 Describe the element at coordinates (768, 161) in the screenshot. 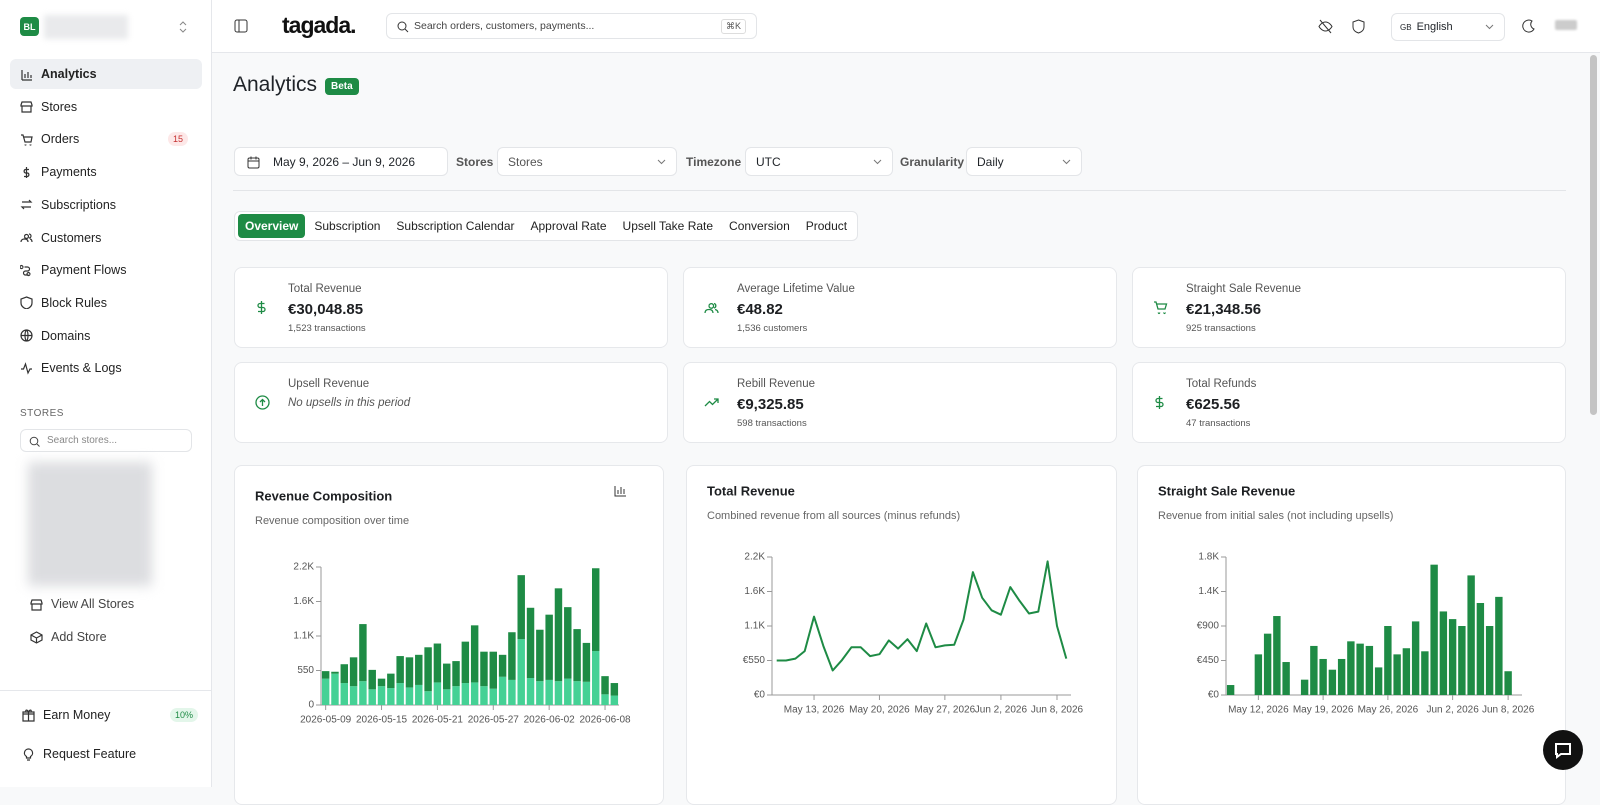

I see `timezone-value: UTC` at that location.